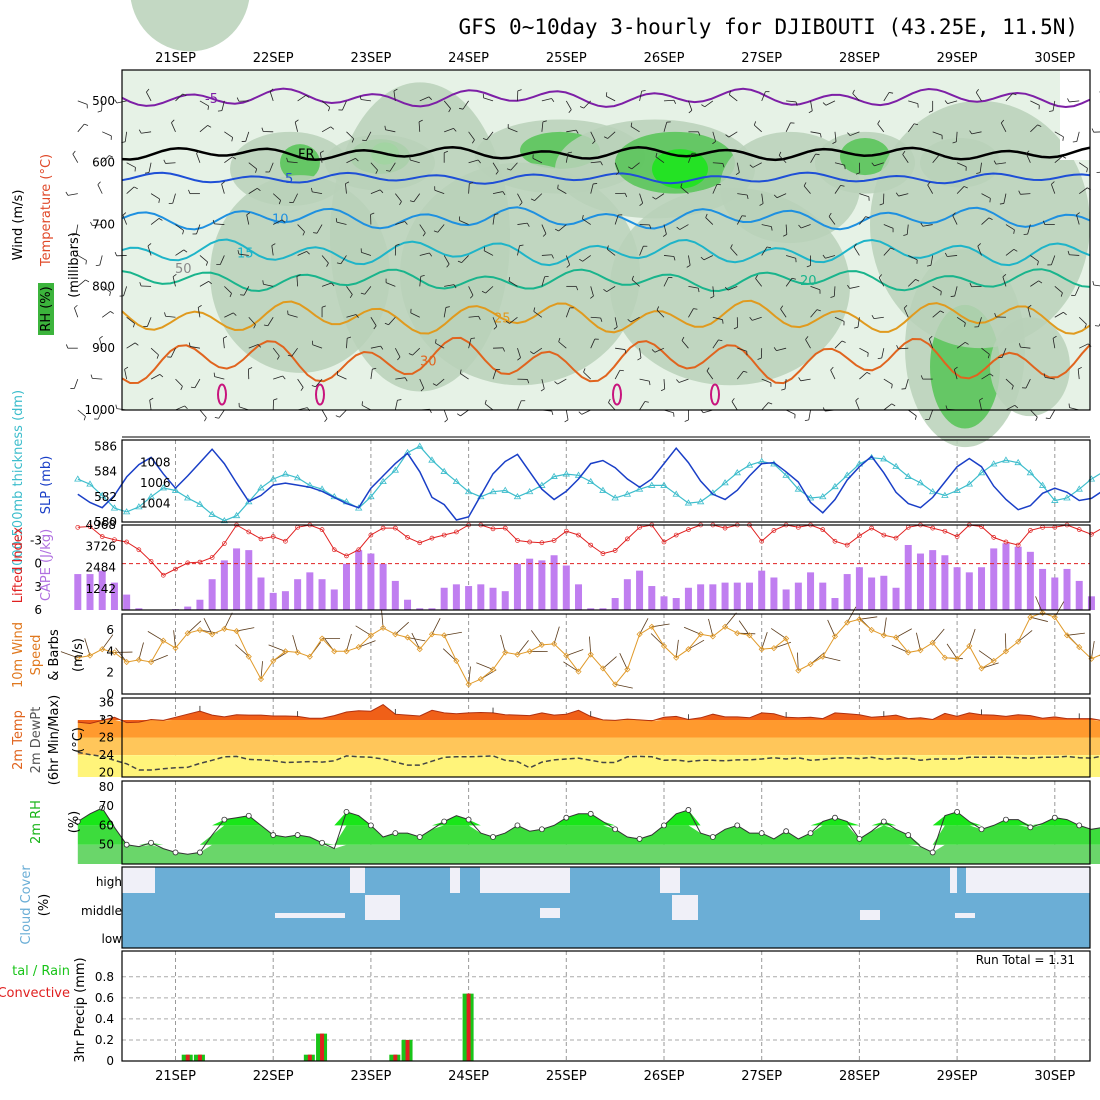  I want to click on wind-unit-label: (m/s), so click(78, 655).